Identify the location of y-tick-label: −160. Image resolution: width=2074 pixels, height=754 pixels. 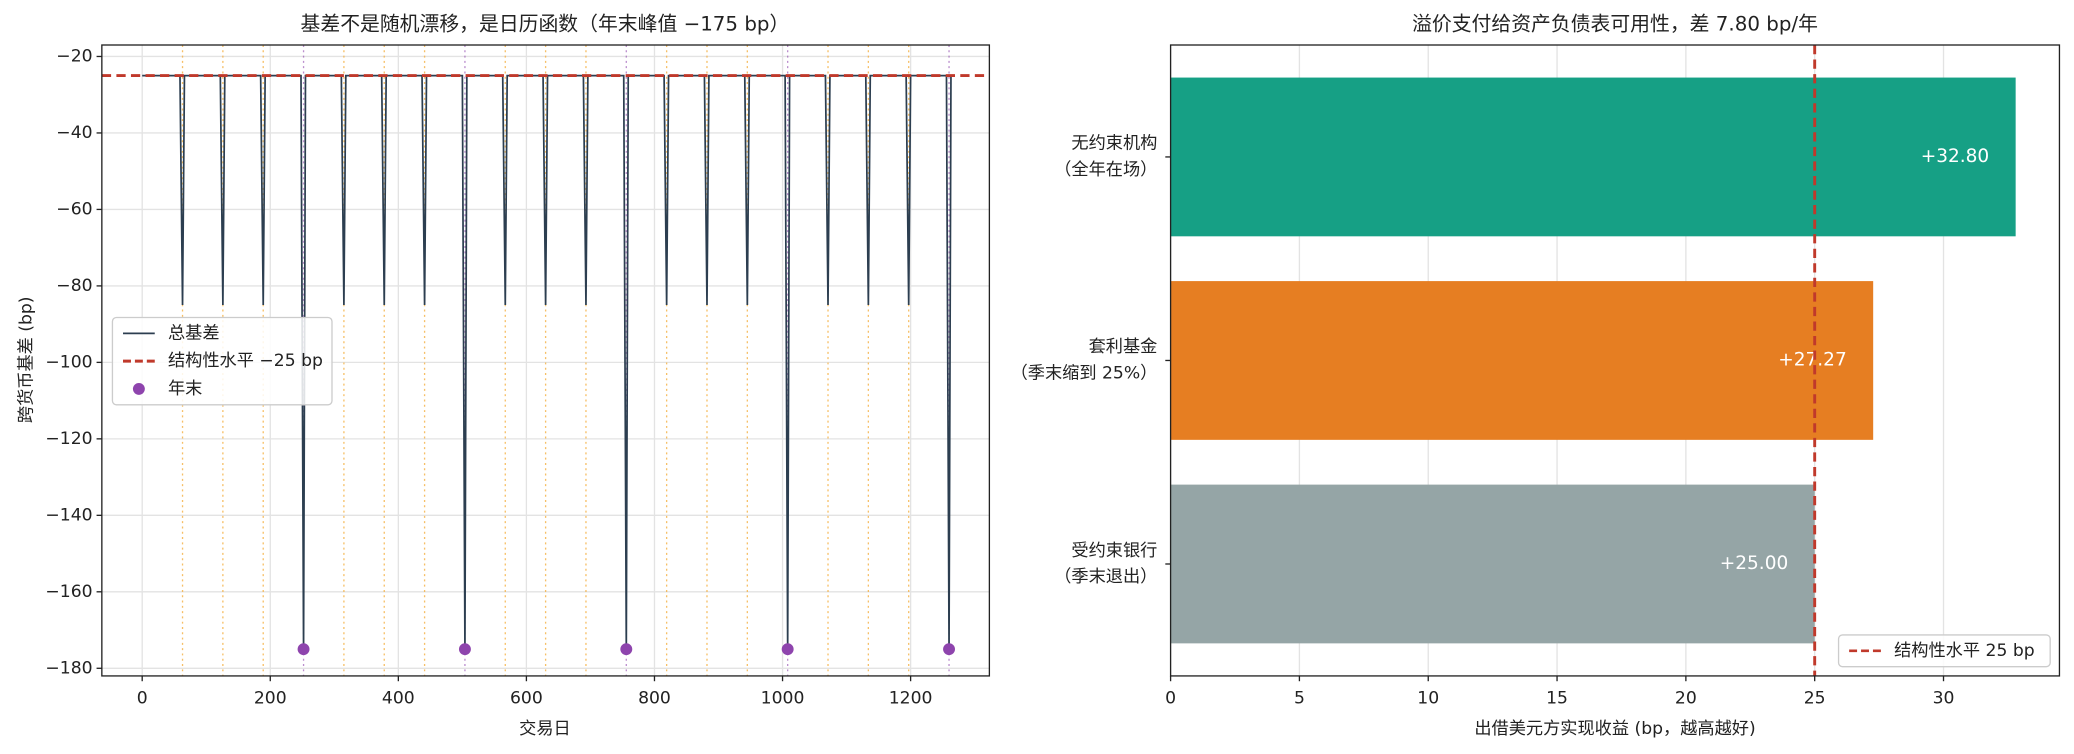
(68, 592).